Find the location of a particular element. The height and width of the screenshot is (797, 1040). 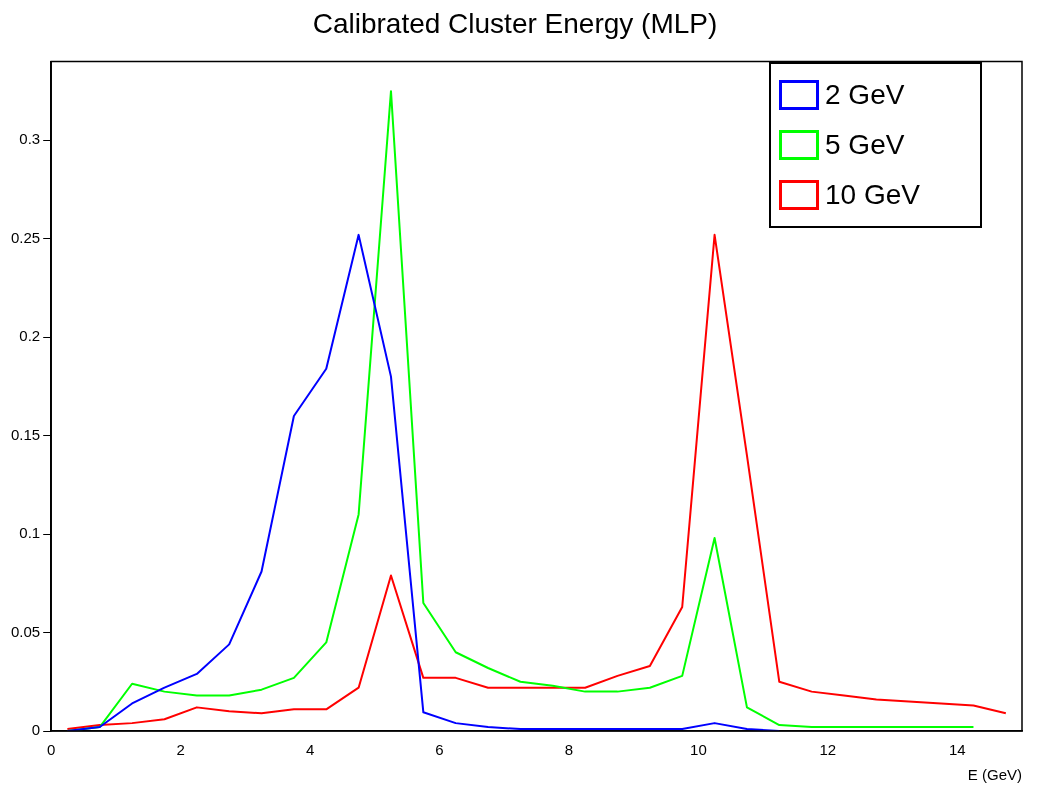

x-tick-label: 4 is located at coordinates (310, 750).